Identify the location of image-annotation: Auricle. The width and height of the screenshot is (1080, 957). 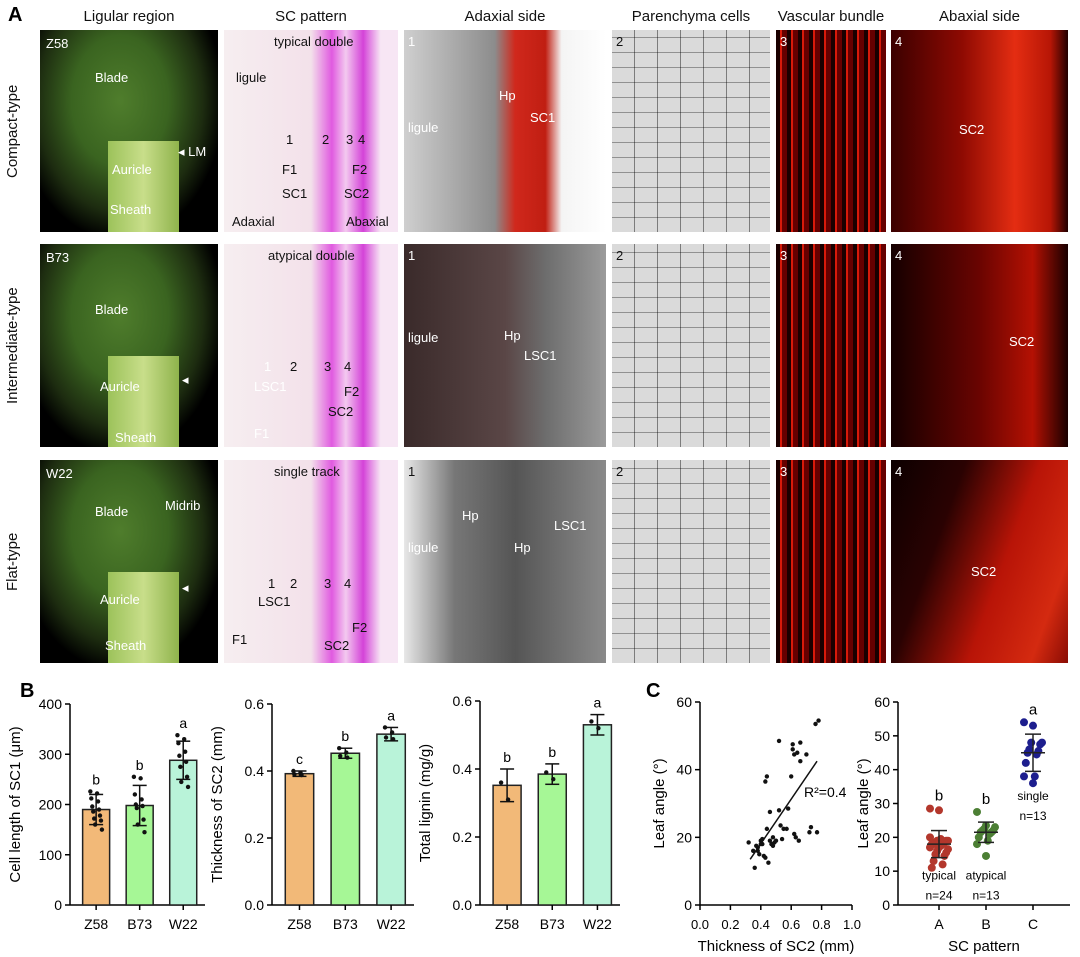
(132, 169).